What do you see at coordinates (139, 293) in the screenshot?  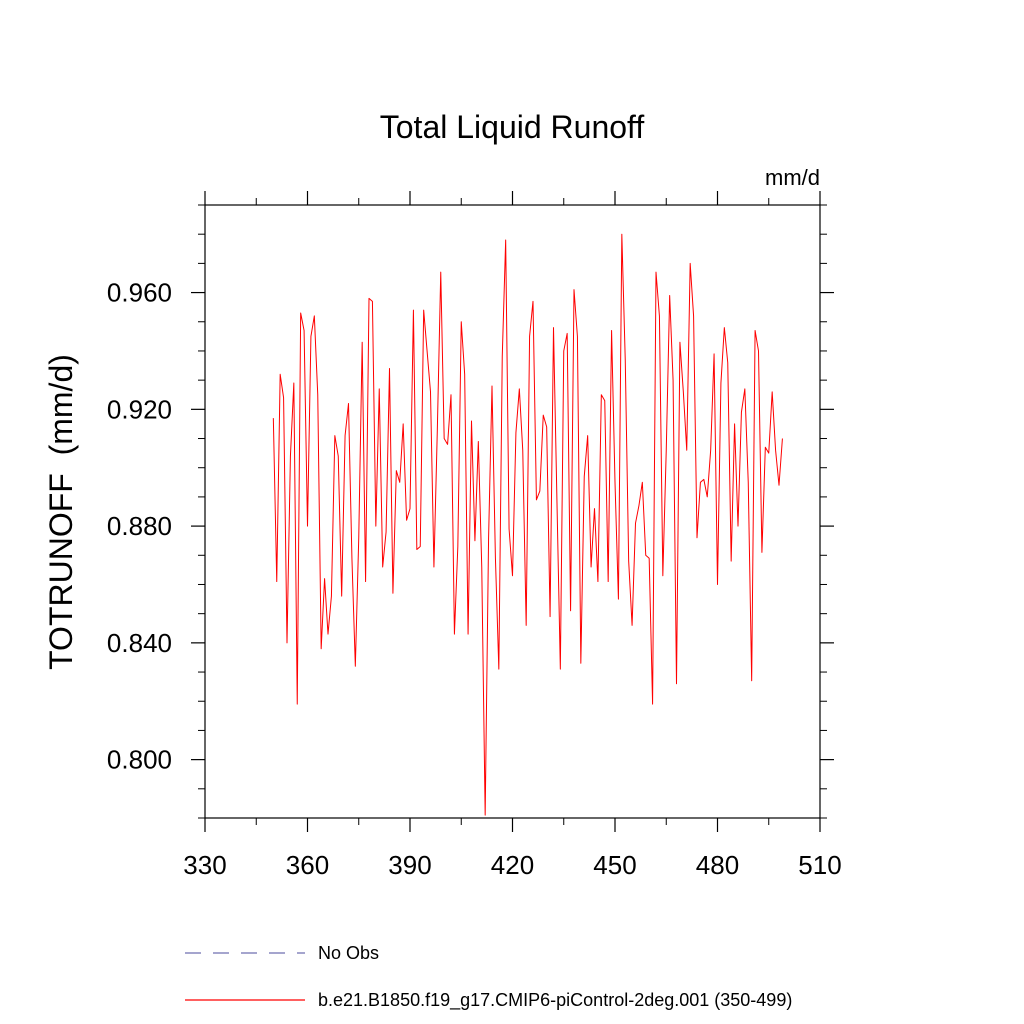 I see `y-tick-label: 0.960` at bounding box center [139, 293].